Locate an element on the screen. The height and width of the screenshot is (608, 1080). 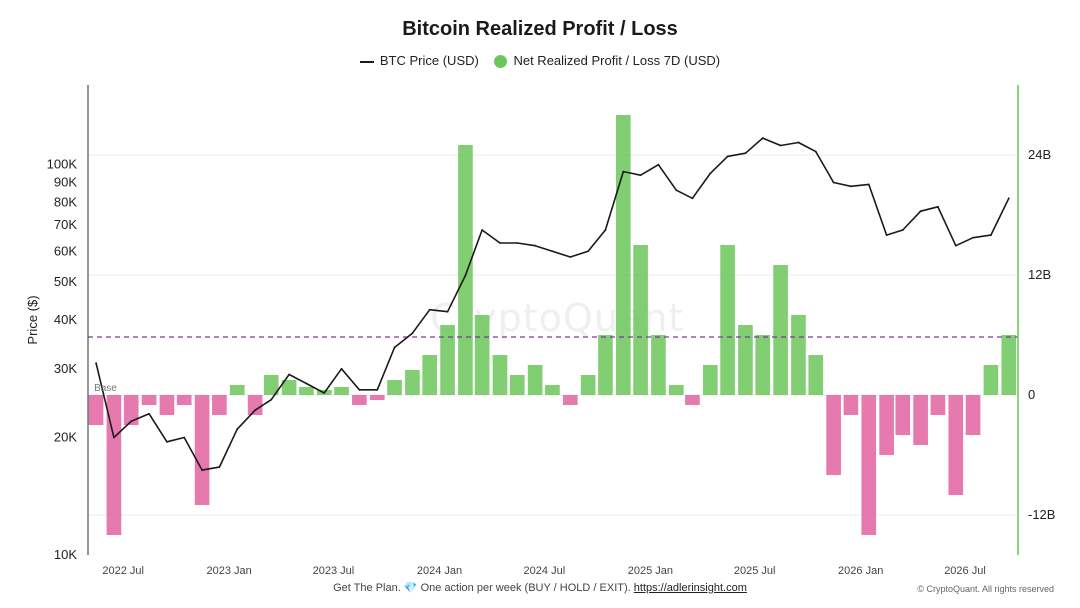
footer-link: https://adlerinsight.com is located at coordinates (690, 588).